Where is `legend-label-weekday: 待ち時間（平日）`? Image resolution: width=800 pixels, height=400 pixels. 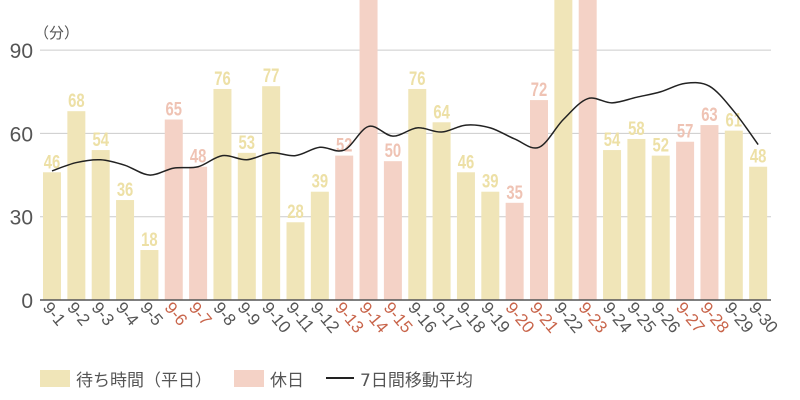
legend-label-weekday: 待ち時間（平日） is located at coordinates (144, 380).